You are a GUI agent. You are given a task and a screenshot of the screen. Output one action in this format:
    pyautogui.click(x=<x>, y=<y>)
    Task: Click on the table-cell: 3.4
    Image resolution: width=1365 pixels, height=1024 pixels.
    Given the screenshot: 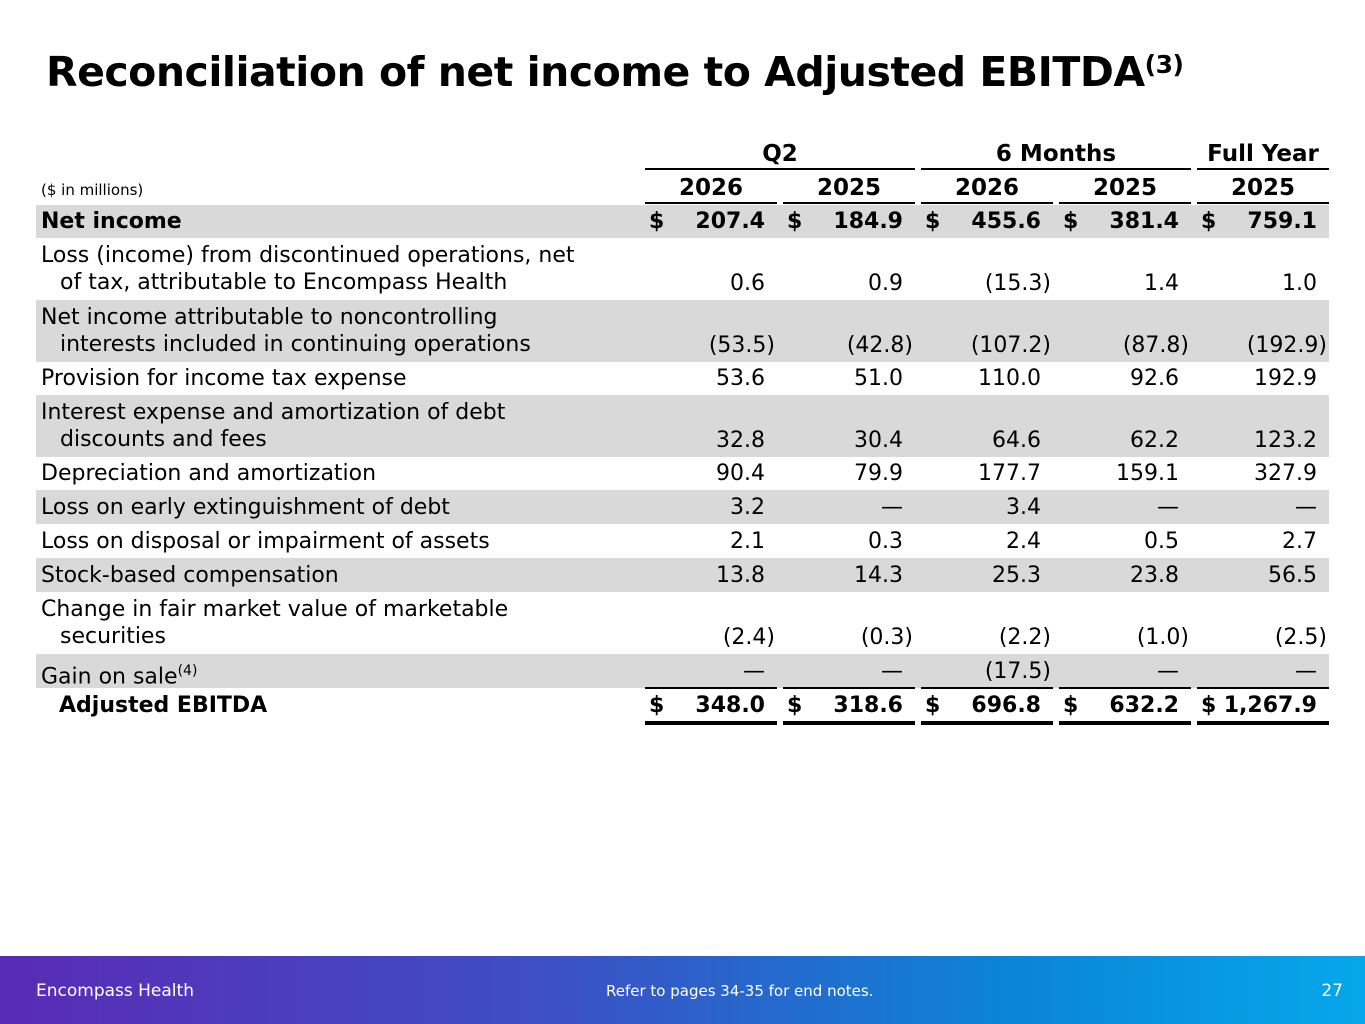 What is the action you would take?
    pyautogui.click(x=1023, y=507)
    